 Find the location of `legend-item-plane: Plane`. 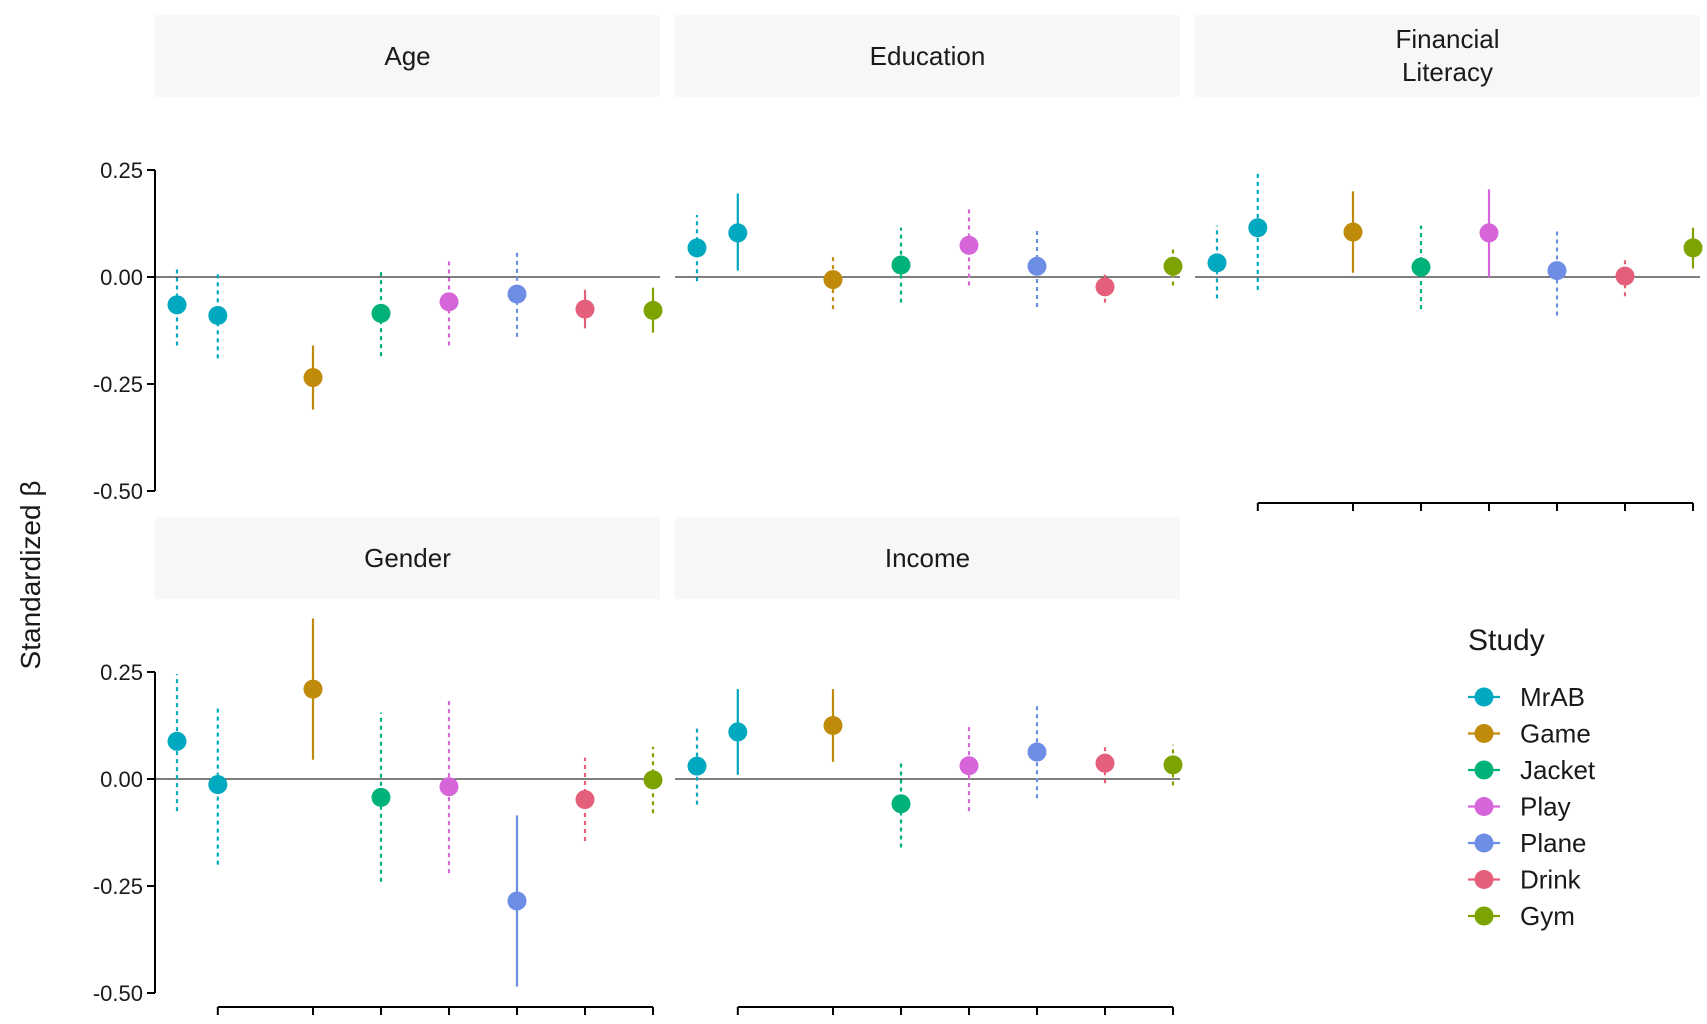

legend-item-plane: Plane is located at coordinates (1527, 843).